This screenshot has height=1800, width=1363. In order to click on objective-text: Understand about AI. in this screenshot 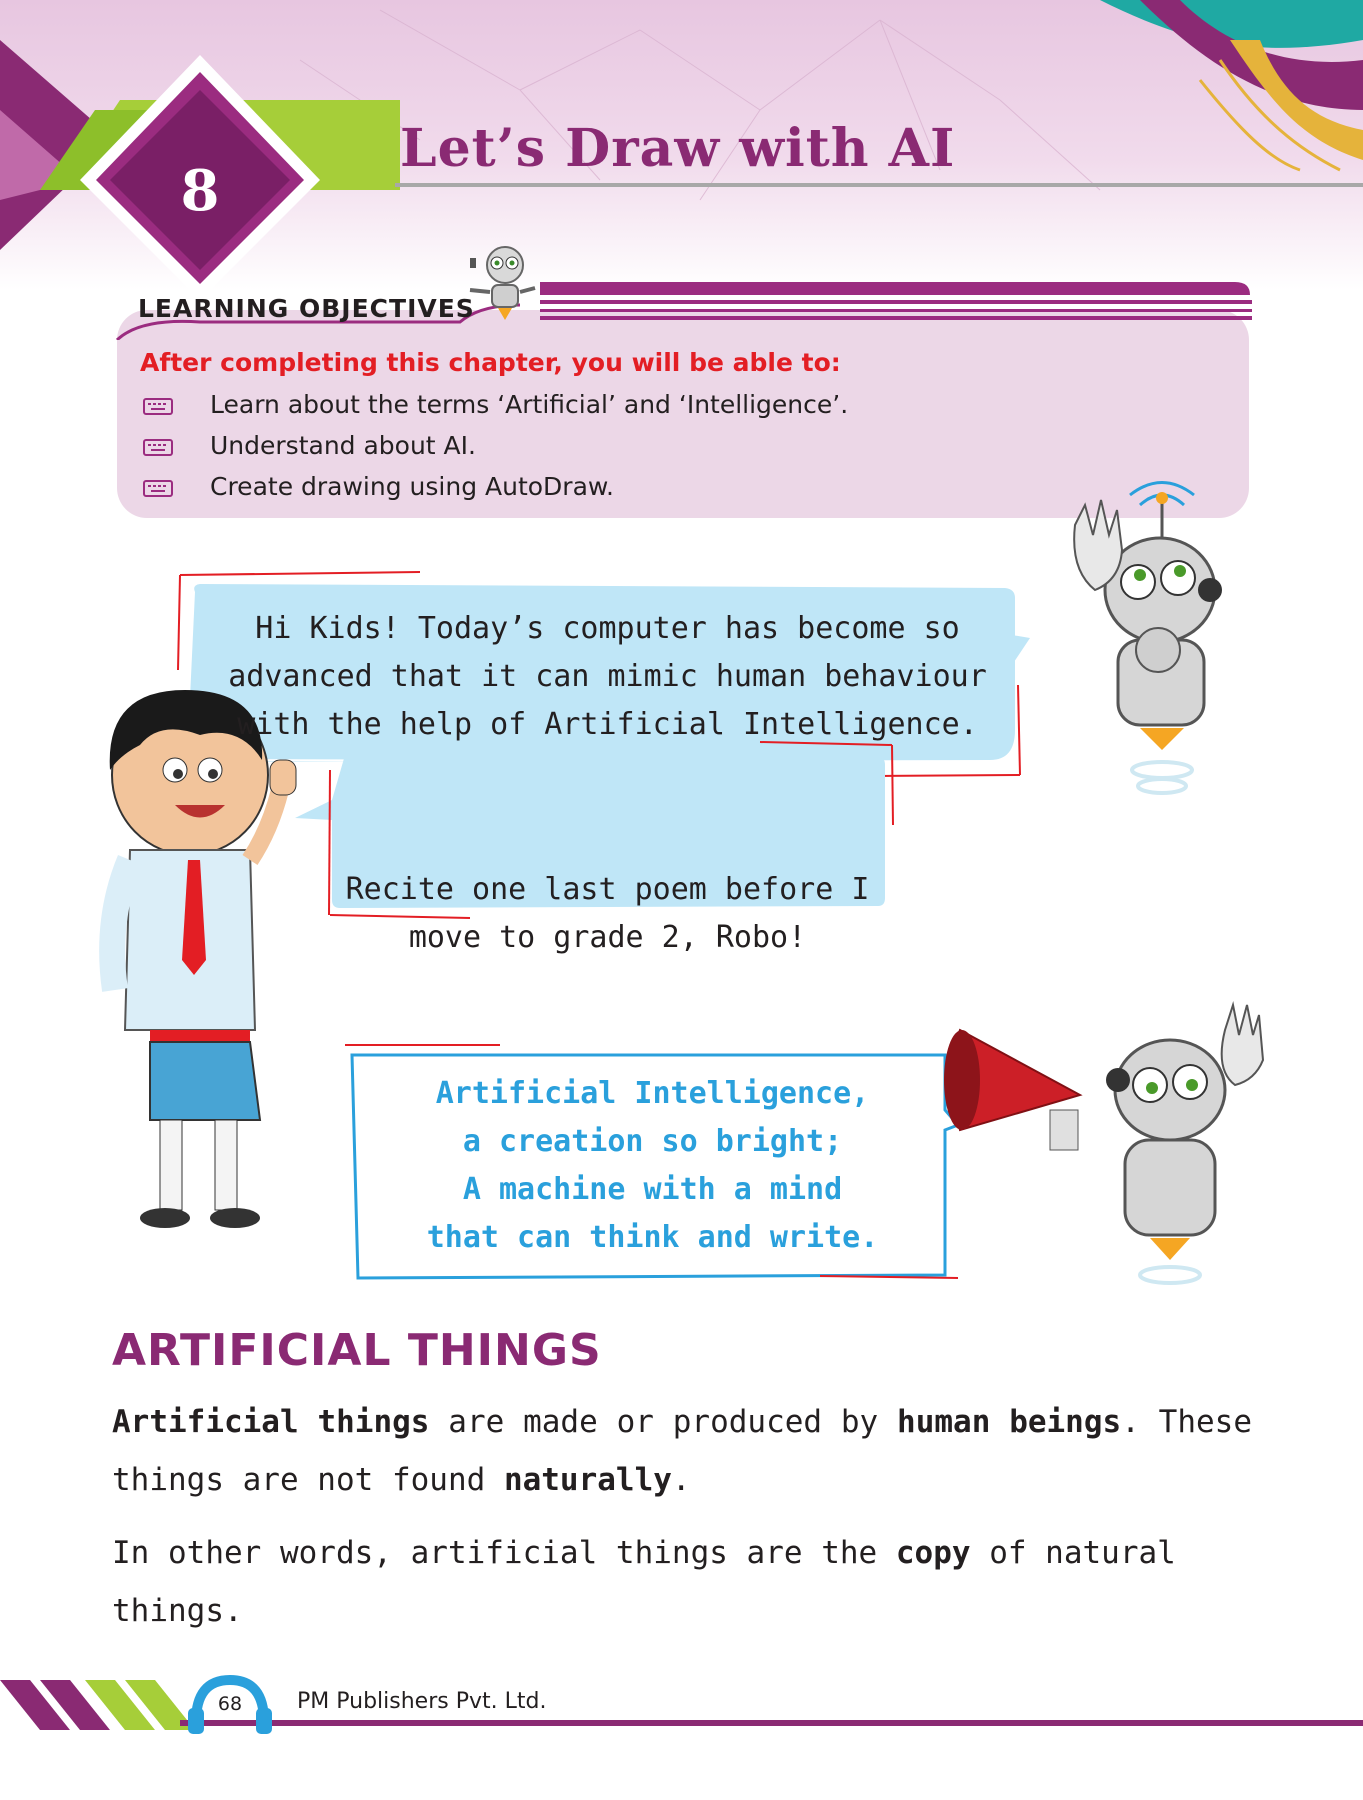, I will do `click(343, 445)`.